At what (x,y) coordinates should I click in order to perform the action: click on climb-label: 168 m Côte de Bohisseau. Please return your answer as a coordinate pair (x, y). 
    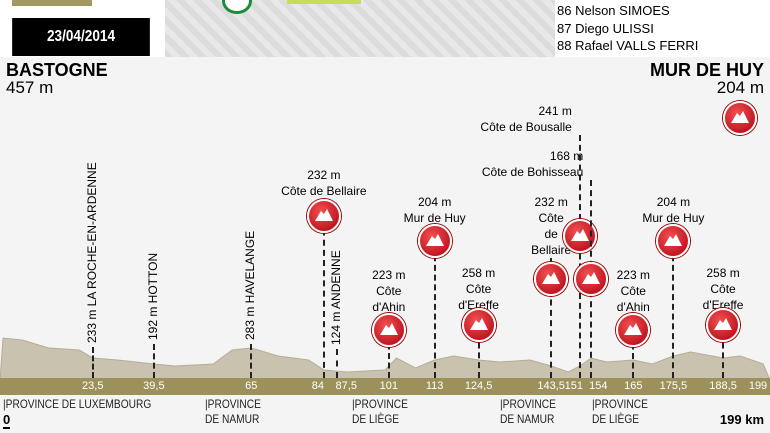
    Looking at the image, I should click on (532, 164).